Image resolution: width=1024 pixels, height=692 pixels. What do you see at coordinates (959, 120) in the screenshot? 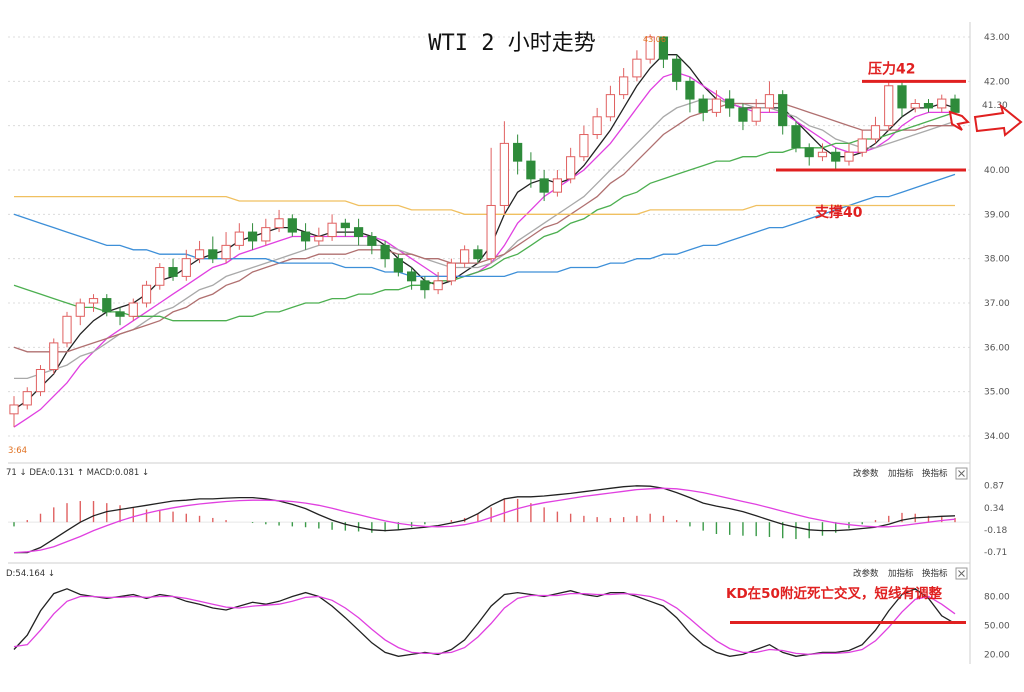
I see `down-arrow-icon` at bounding box center [959, 120].